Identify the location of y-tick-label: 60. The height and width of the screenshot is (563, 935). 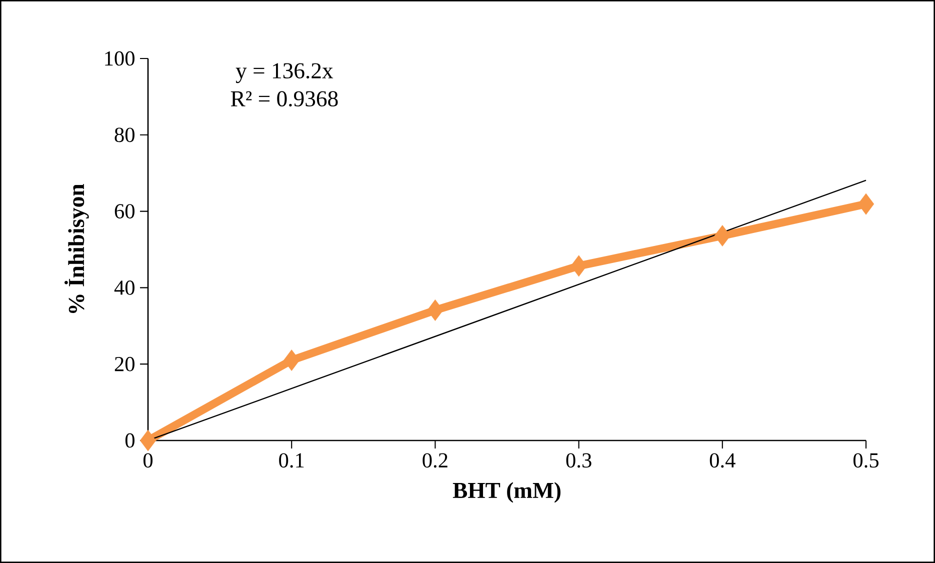
(124, 211).